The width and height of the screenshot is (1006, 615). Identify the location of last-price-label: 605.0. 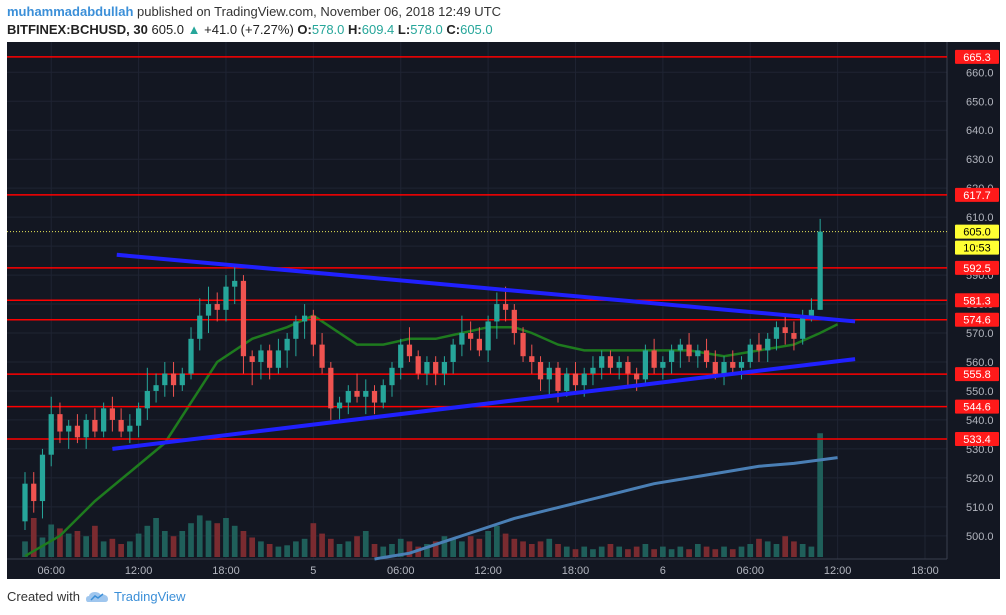
(977, 233).